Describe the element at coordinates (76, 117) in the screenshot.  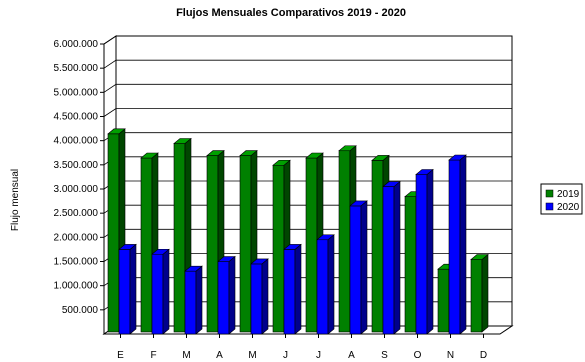
I see `y-tick-label: 4.500.000` at that location.